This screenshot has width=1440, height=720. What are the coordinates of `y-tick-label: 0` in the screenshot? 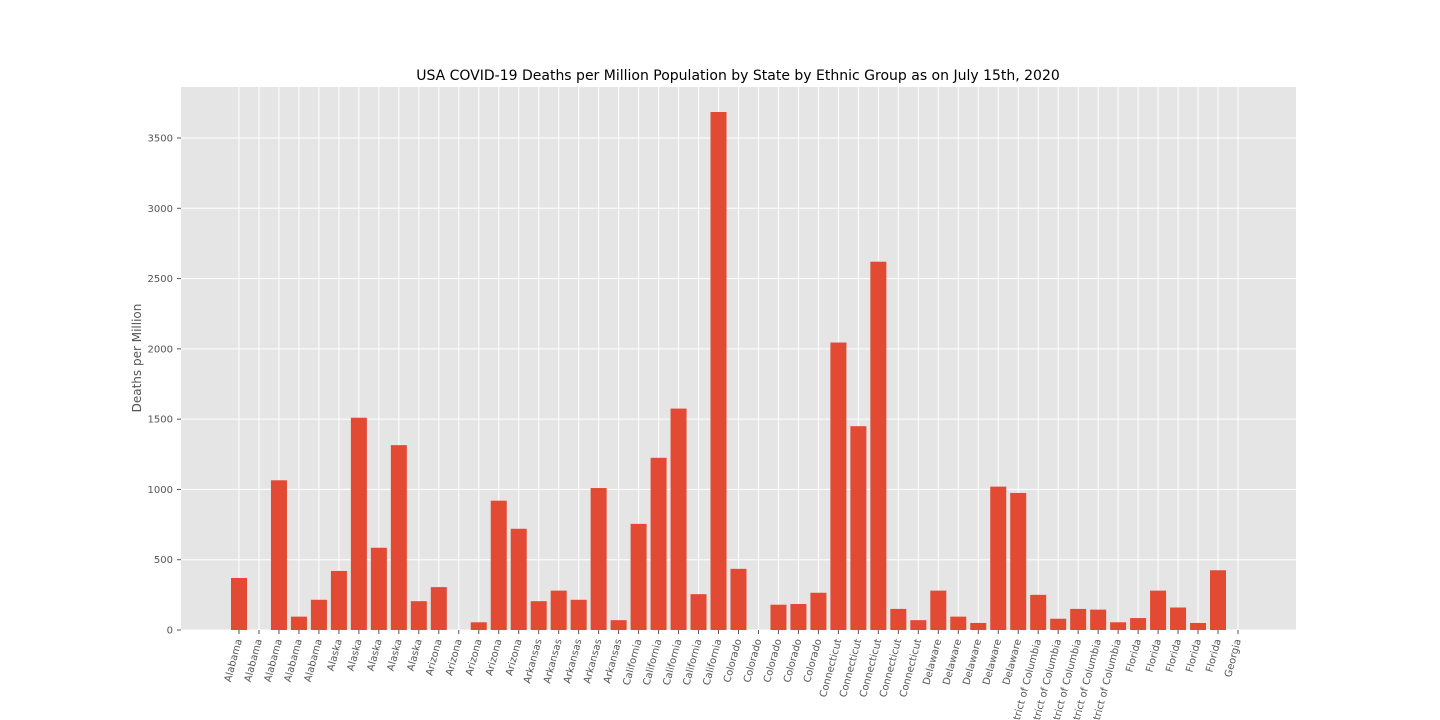 It's located at (170, 631).